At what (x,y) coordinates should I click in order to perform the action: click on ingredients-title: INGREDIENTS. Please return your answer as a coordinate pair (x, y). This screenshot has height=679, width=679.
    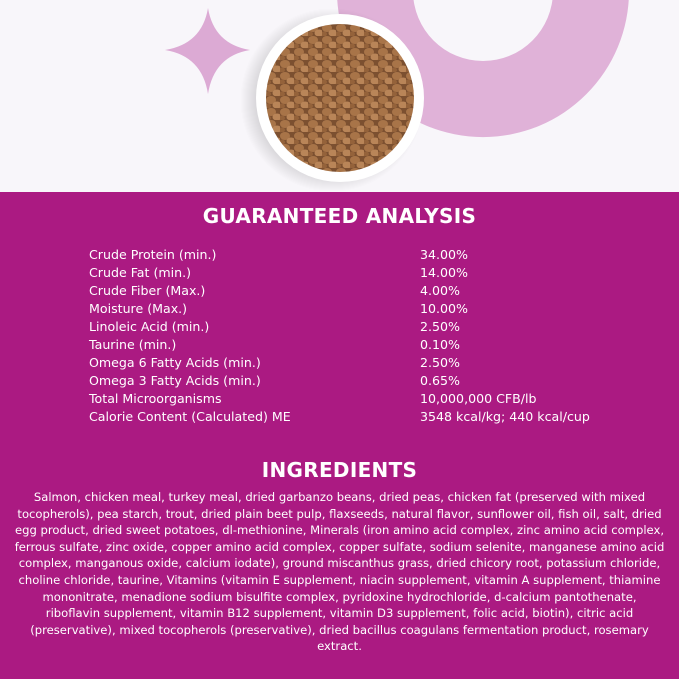
    Looking at the image, I should click on (339, 470).